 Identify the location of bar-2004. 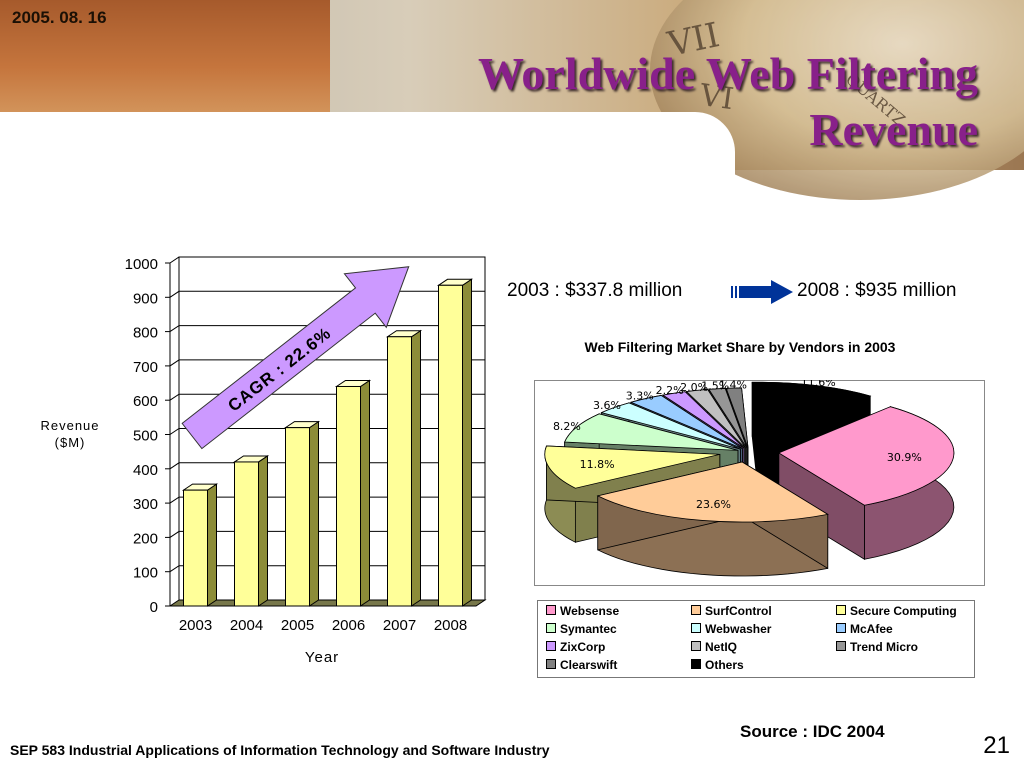
(251, 531).